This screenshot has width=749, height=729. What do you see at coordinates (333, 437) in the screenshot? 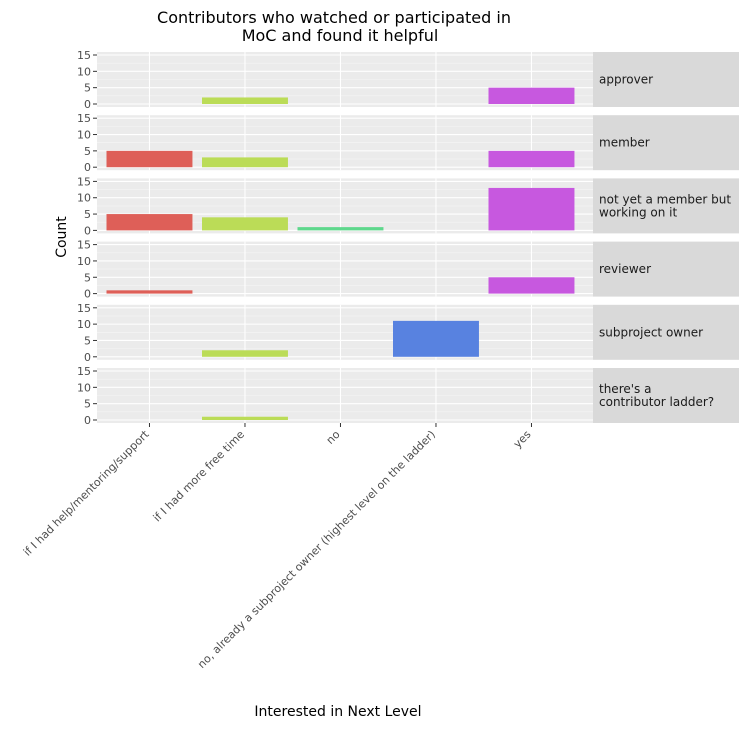
I see `x-tick-label: no` at bounding box center [333, 437].